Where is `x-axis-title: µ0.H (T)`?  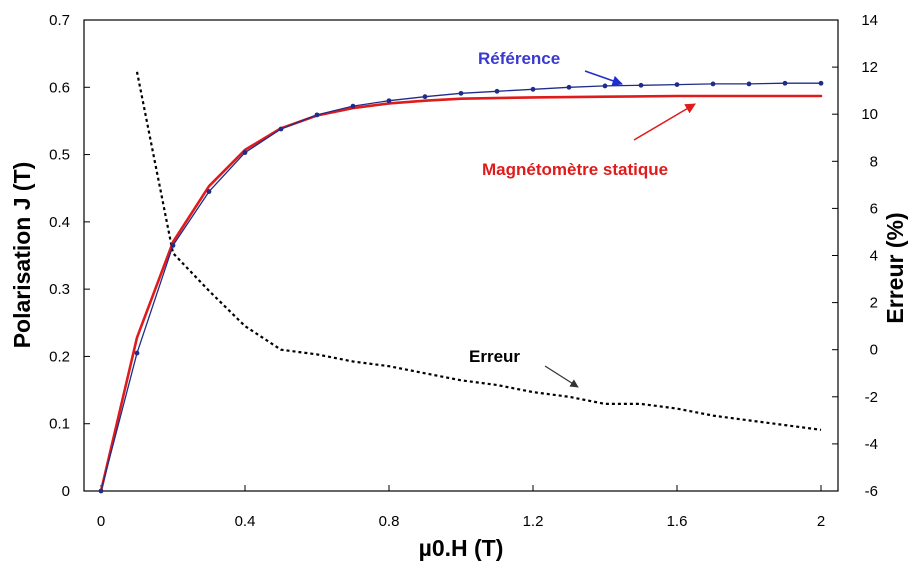
x-axis-title: µ0.H (T) is located at coordinates (461, 548).